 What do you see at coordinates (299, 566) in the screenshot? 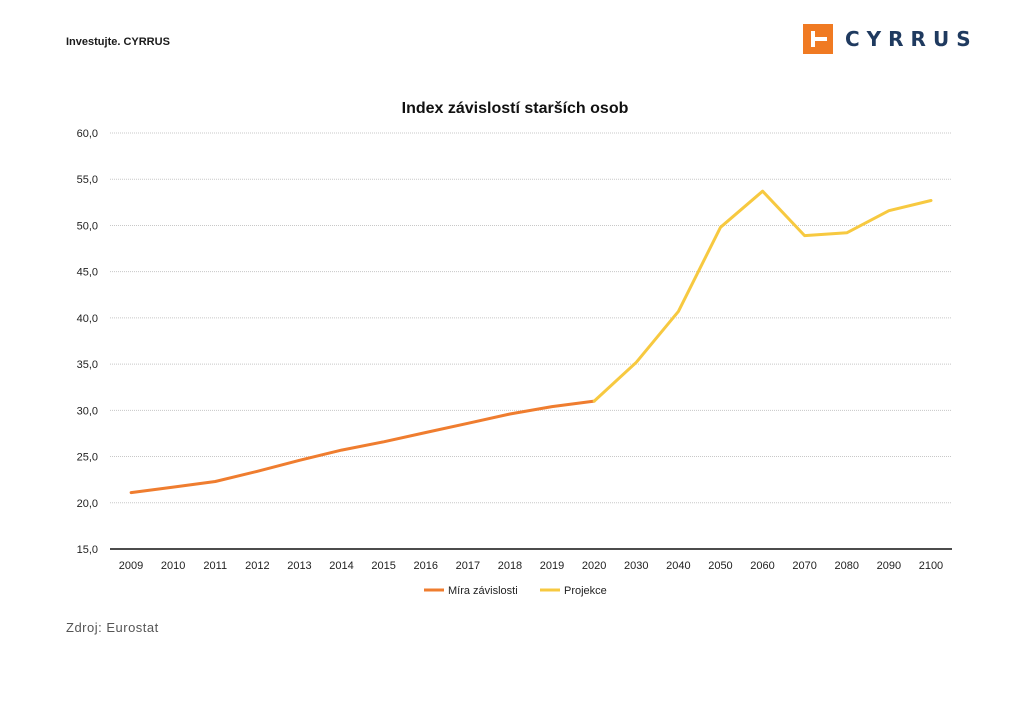
I see `x-tick-label: 2013` at bounding box center [299, 566].